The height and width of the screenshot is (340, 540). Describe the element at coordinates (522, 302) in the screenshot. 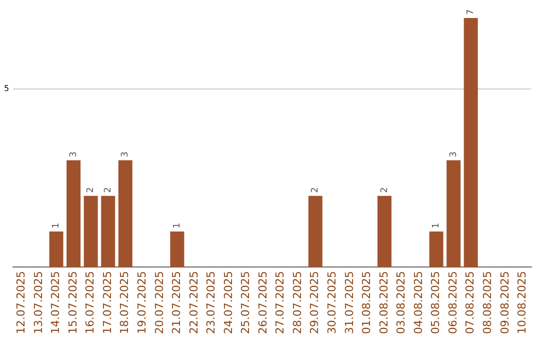

I see `x-tick-label: 10.08.2025` at that location.